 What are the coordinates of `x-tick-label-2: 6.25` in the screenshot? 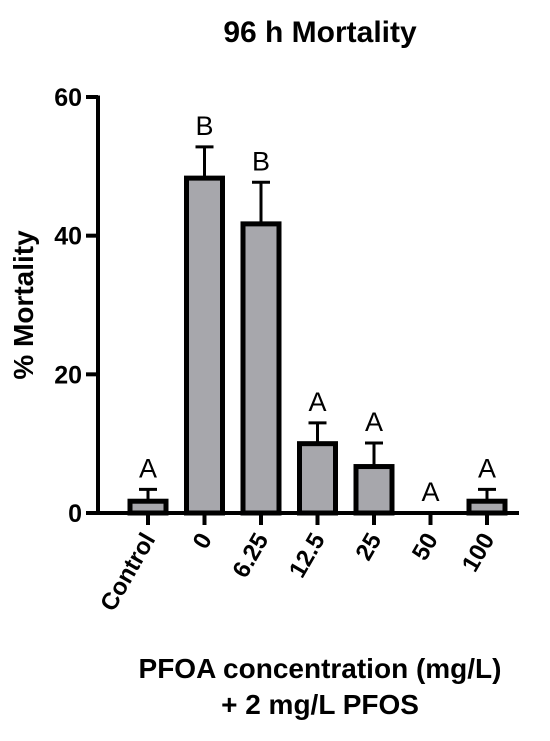 It's located at (250, 556).